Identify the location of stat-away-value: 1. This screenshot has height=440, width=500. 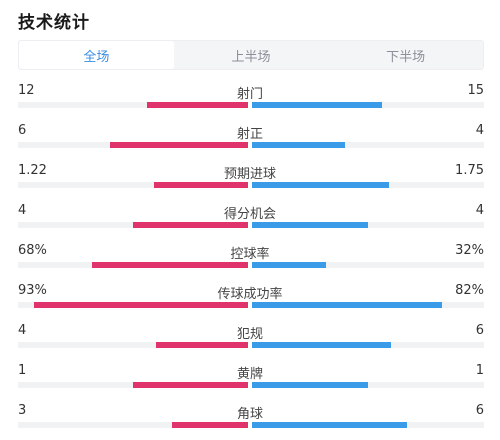
(479, 370).